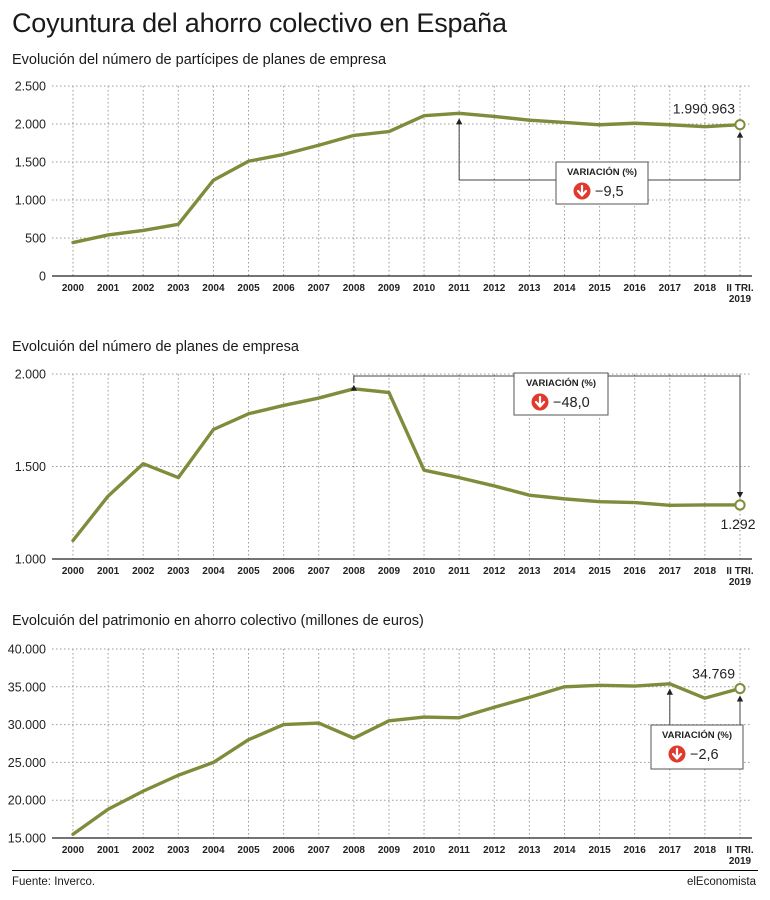 The image size is (770, 900). What do you see at coordinates (27, 763) in the screenshot?
I see `y-tick-label: 25.000` at bounding box center [27, 763].